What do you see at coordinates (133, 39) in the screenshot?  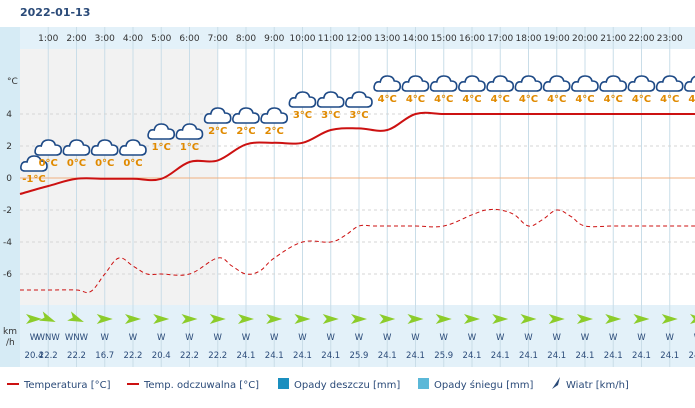 I see `hour-label: 4:00` at bounding box center [133, 39].